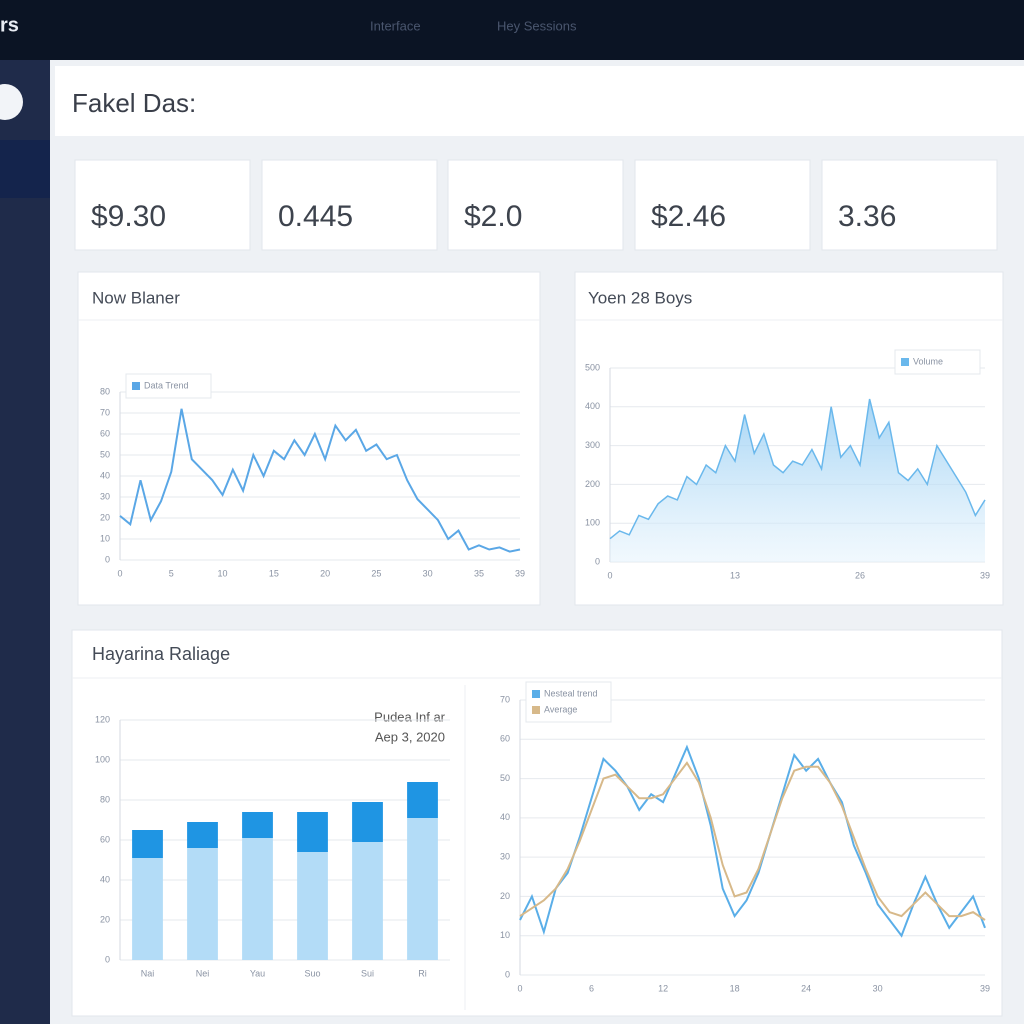 The image size is (1024, 1024). Describe the element at coordinates (395, 25) in the screenshot. I see `nav-item: Interface` at that location.